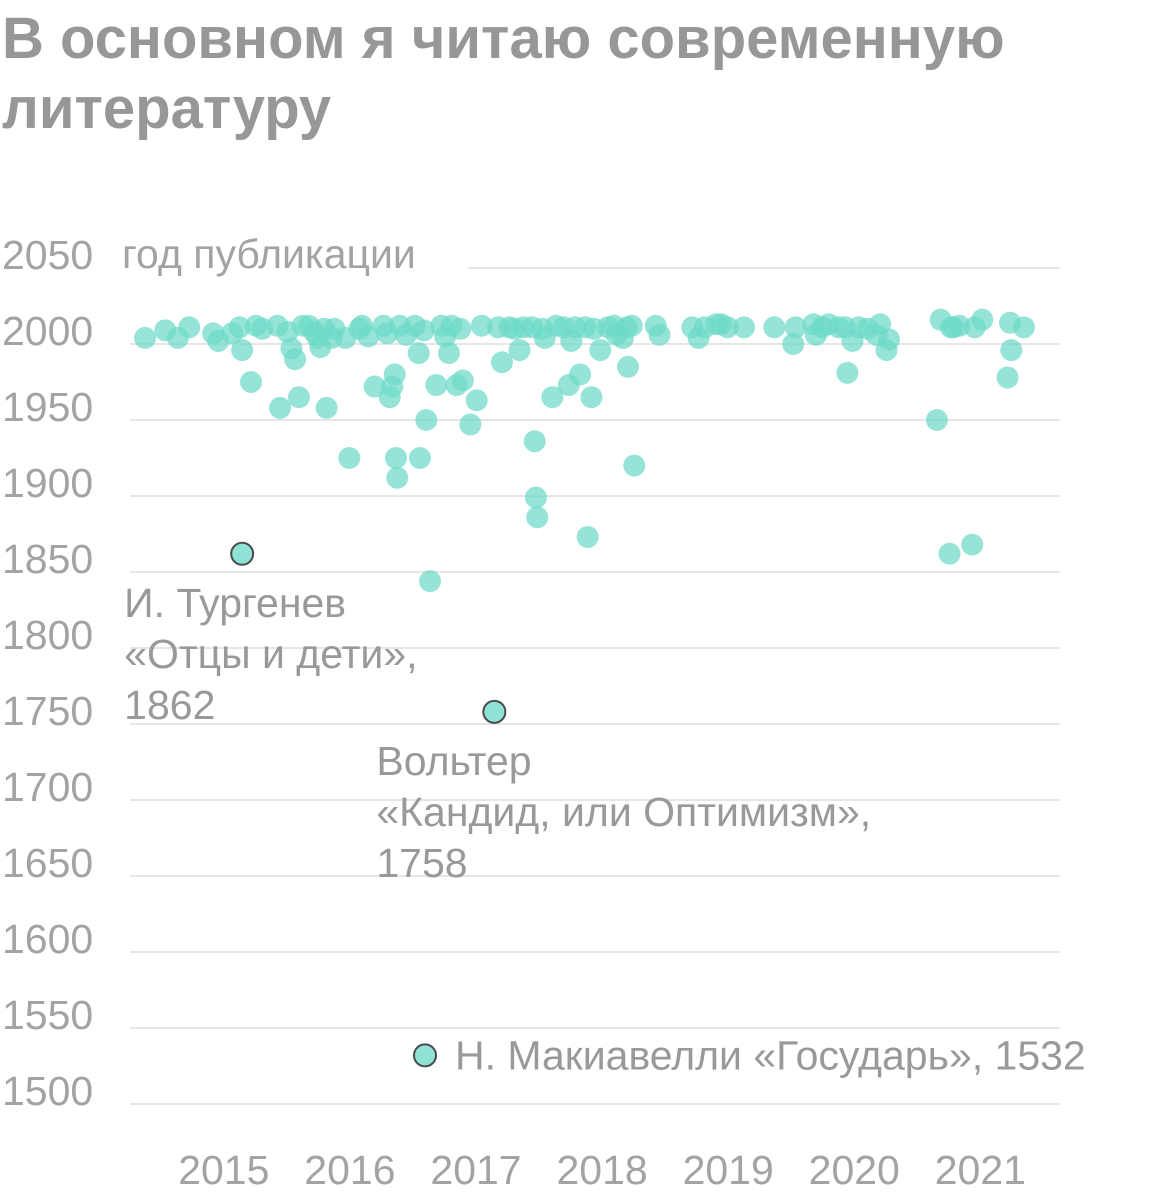  What do you see at coordinates (235, 603) in the screenshot?
I see `annotation-label: И. Тургенев` at bounding box center [235, 603].